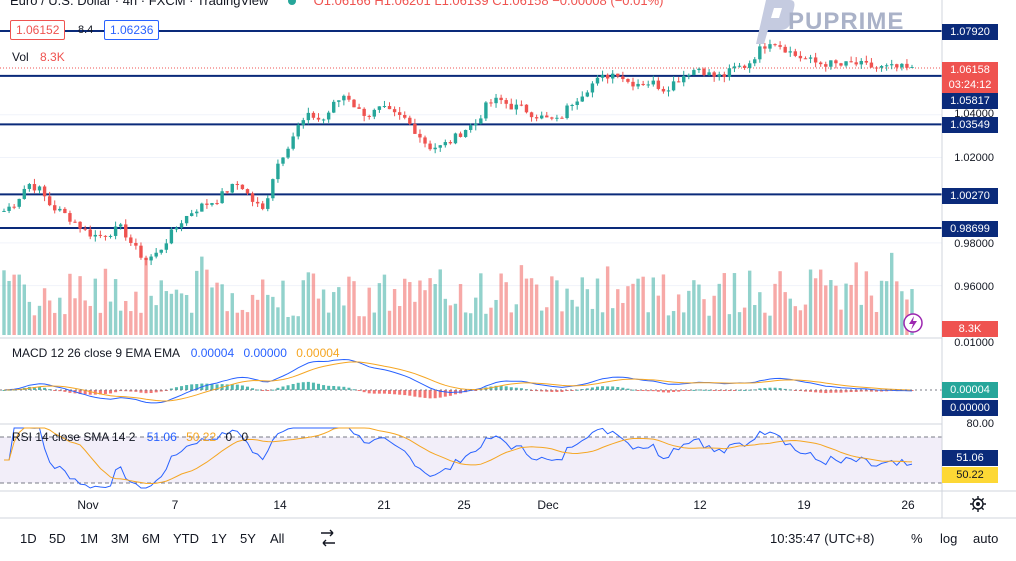  I want to click on range-1m-button: 1M, so click(89, 538).